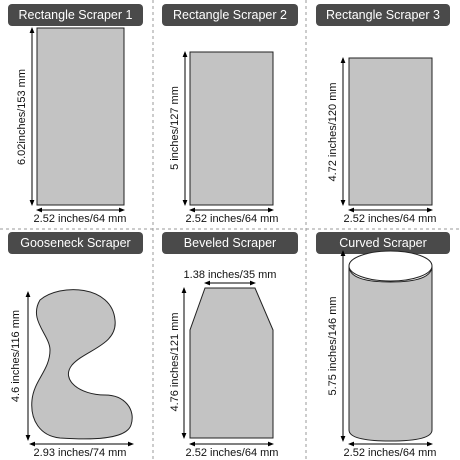 The width and height of the screenshot is (460, 460). What do you see at coordinates (16, 356) in the screenshot?
I see `height-label: 4.6 inches/116 mm` at bounding box center [16, 356].